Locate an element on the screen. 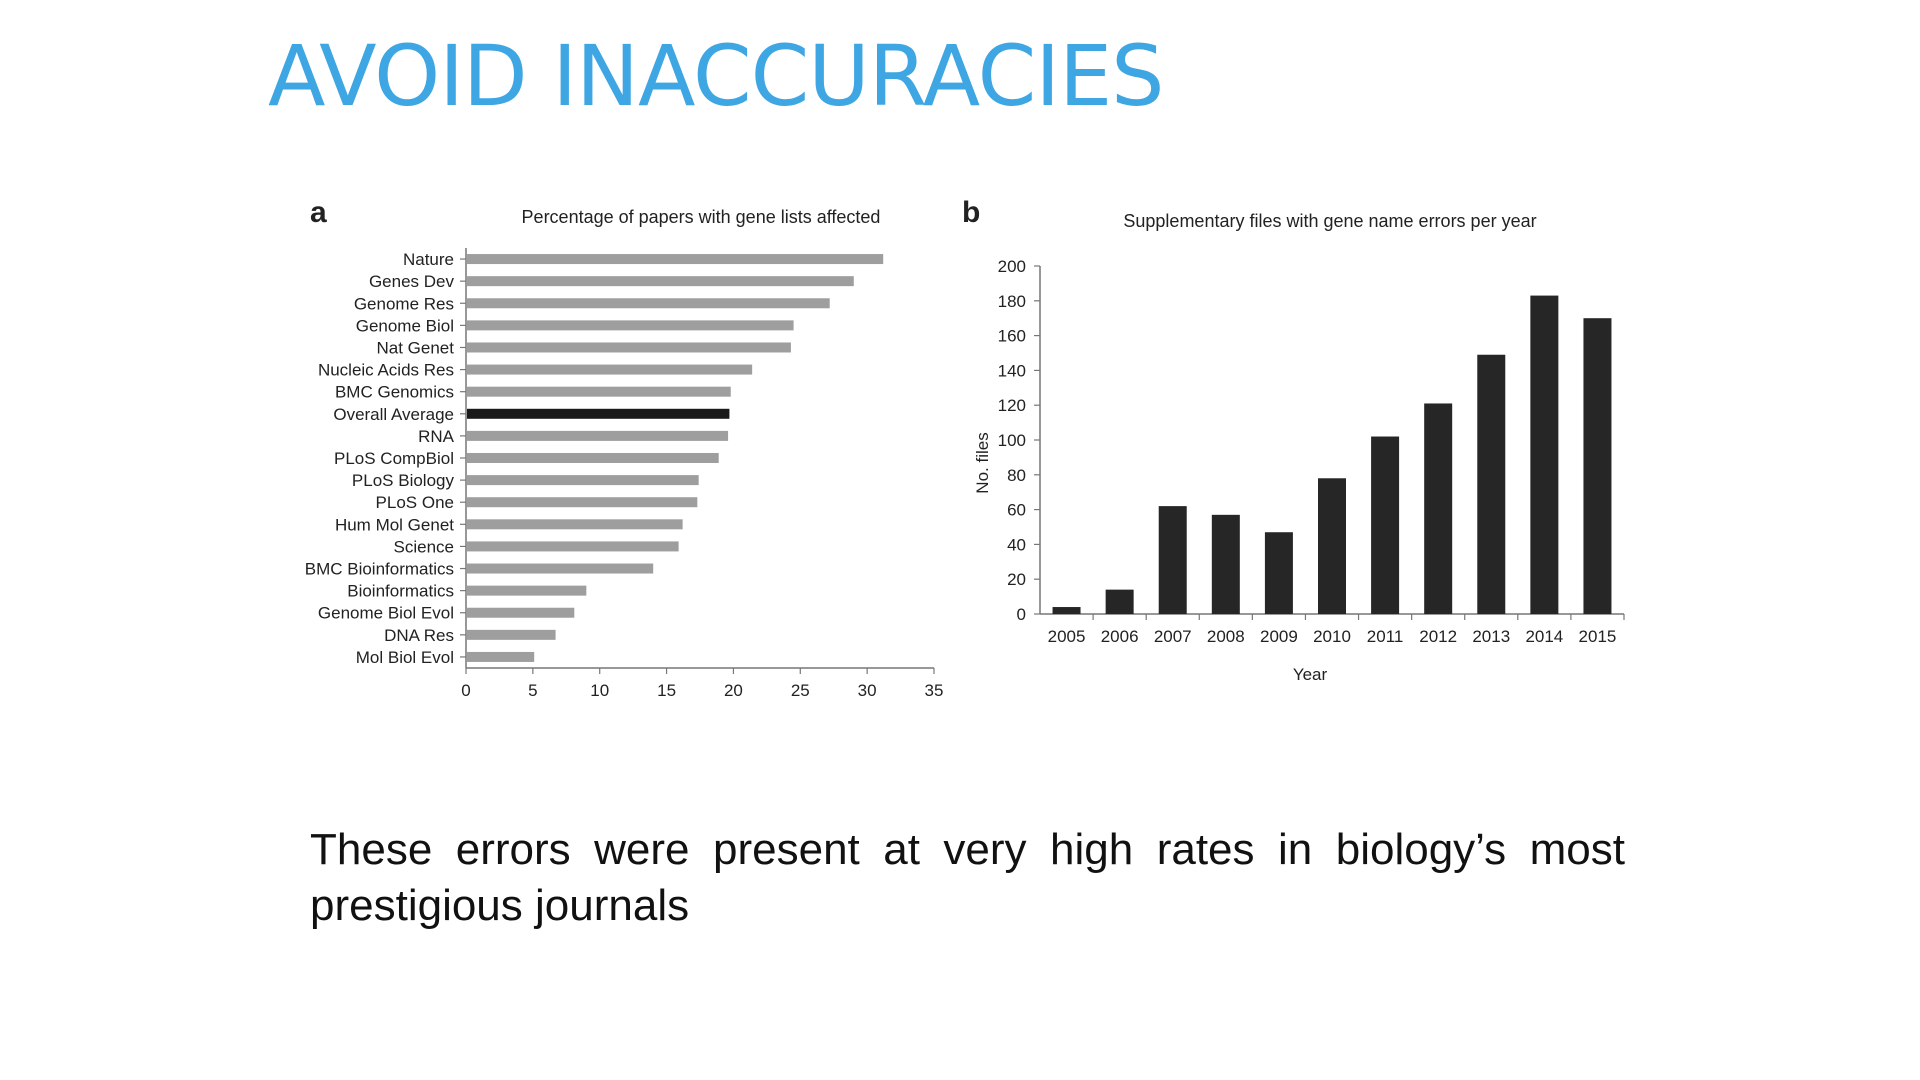 Image resolution: width=1920 pixels, height=1080 pixels. chart-a-category-label: PLoS CompBiol is located at coordinates (394, 458).